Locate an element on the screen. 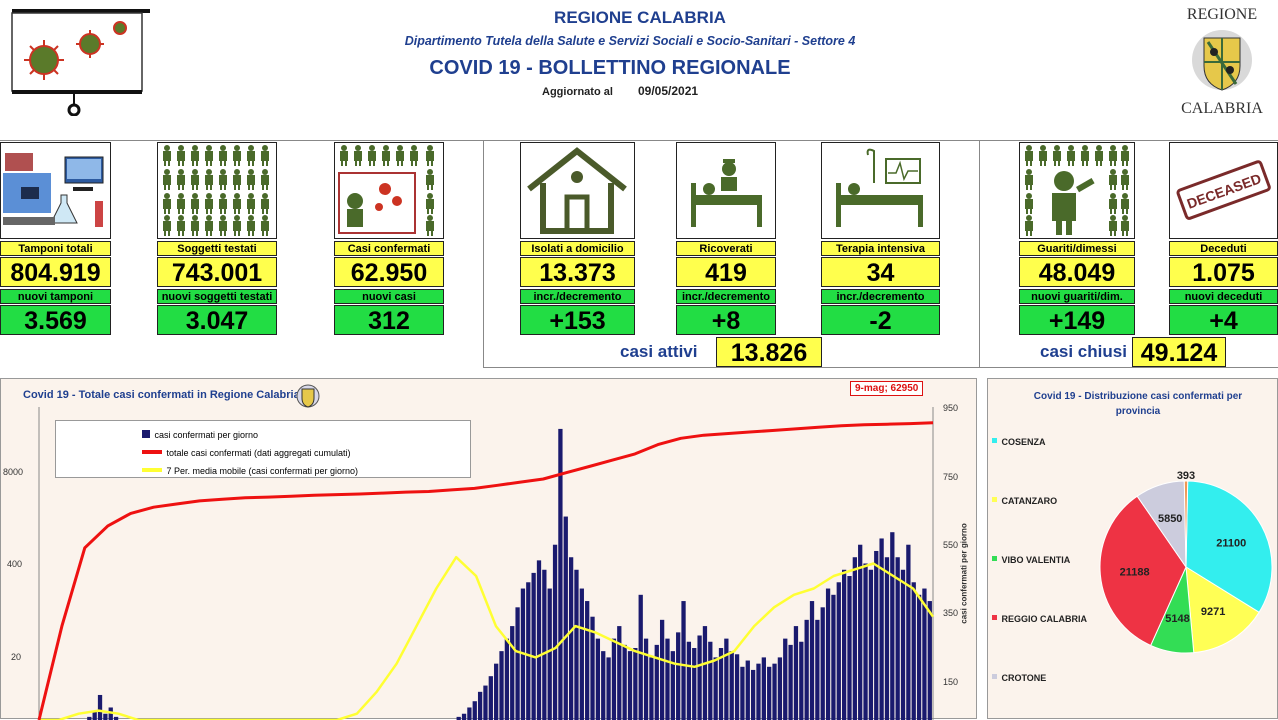 The image size is (1278, 720). card-icon-guariti is located at coordinates (1077, 190).